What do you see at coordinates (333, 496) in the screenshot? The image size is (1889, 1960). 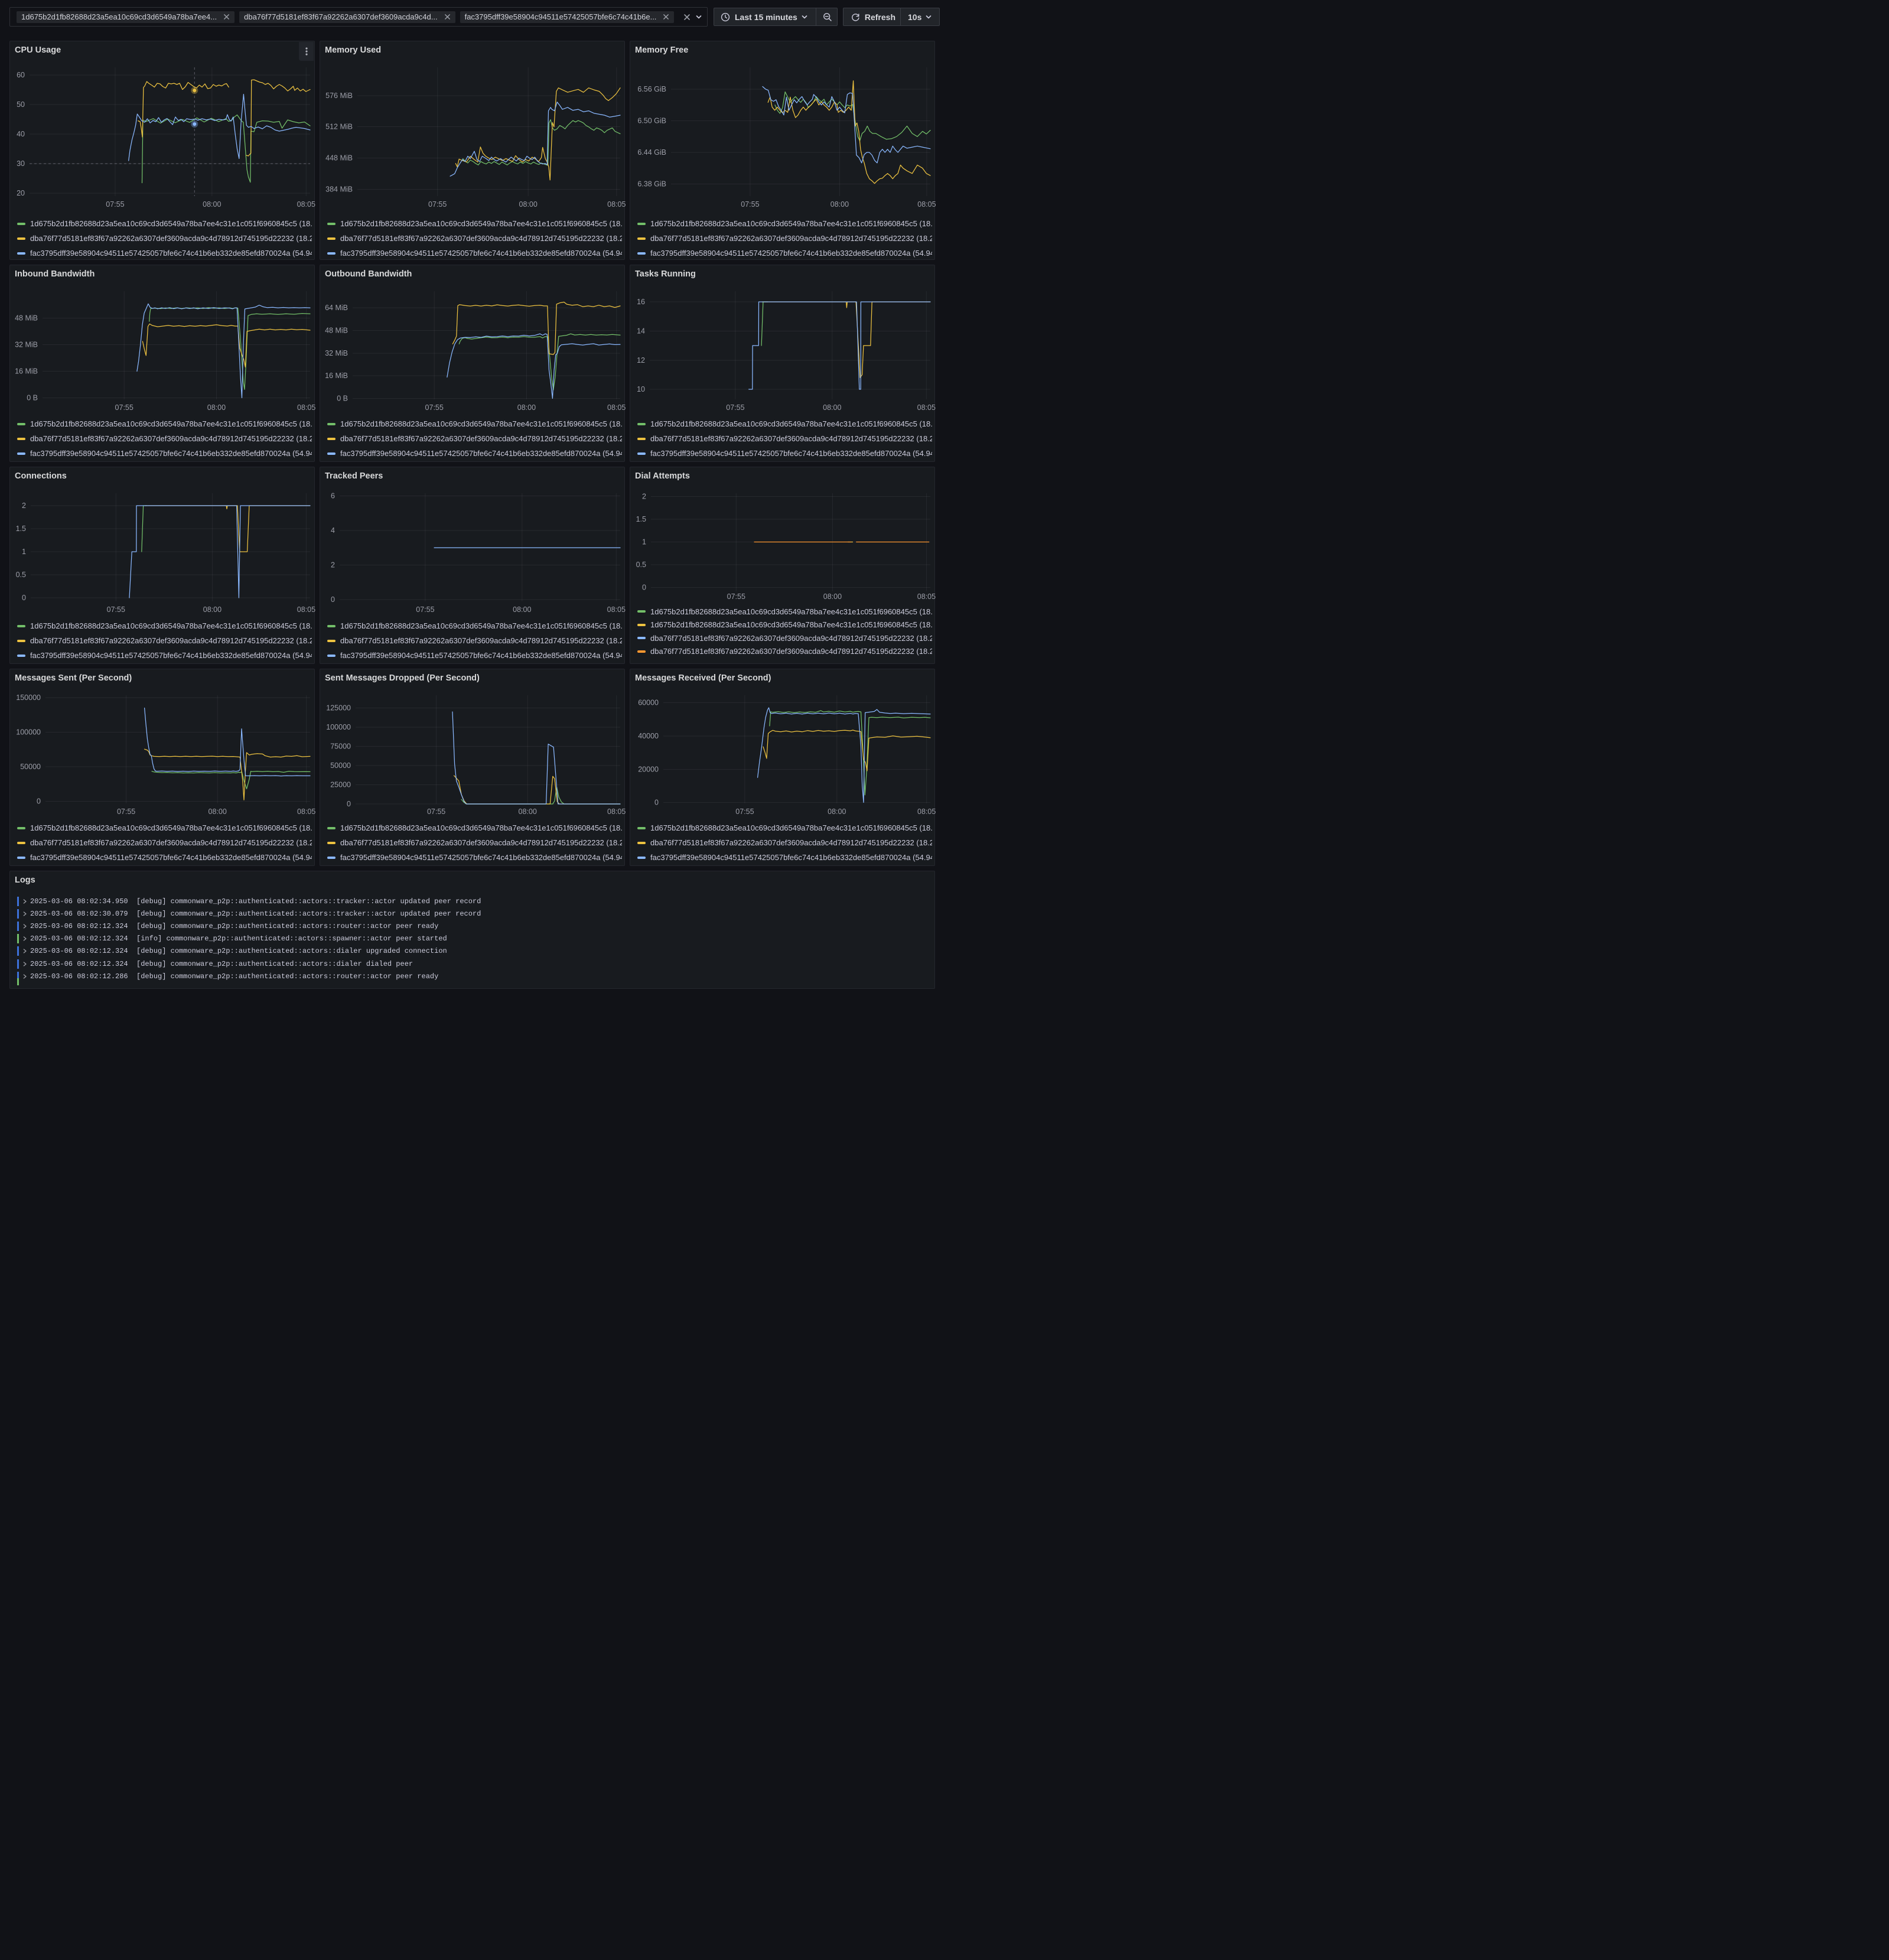 I see `svg-text: 6` at bounding box center [333, 496].